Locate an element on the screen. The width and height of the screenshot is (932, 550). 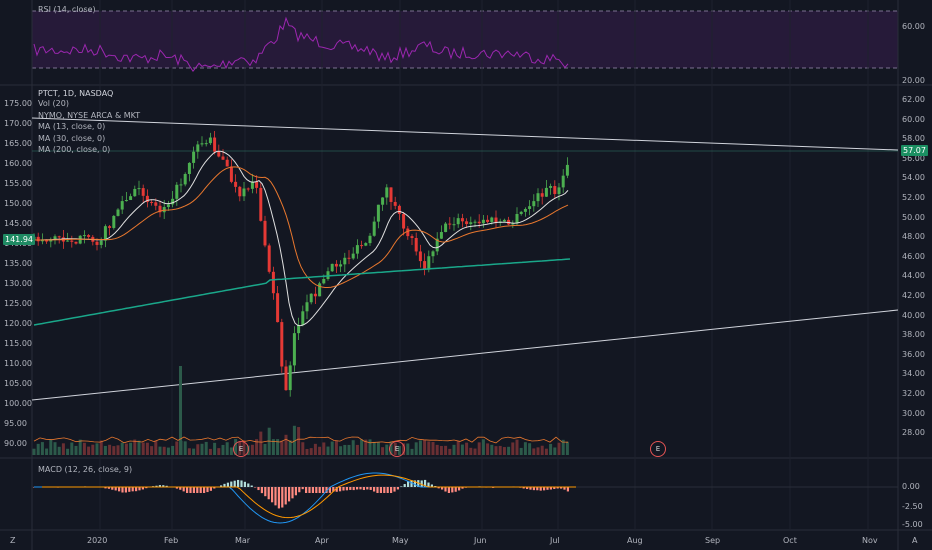
right-axis-tick: 60.00 is located at coordinates (913, 119).